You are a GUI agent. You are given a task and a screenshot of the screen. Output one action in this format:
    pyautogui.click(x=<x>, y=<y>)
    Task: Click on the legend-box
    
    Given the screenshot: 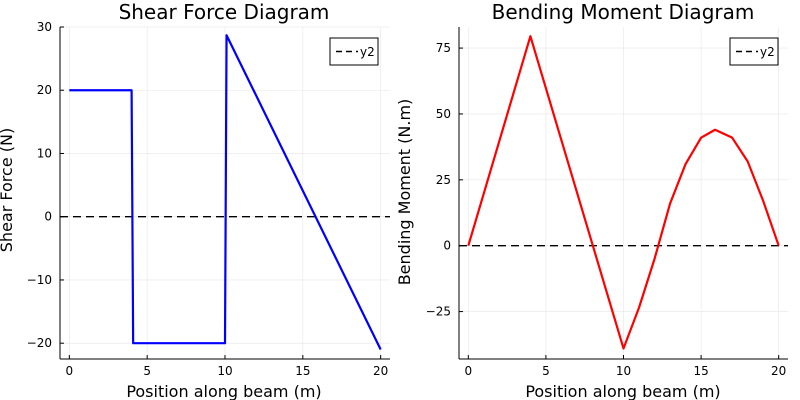 What is the action you would take?
    pyautogui.click(x=754, y=51)
    